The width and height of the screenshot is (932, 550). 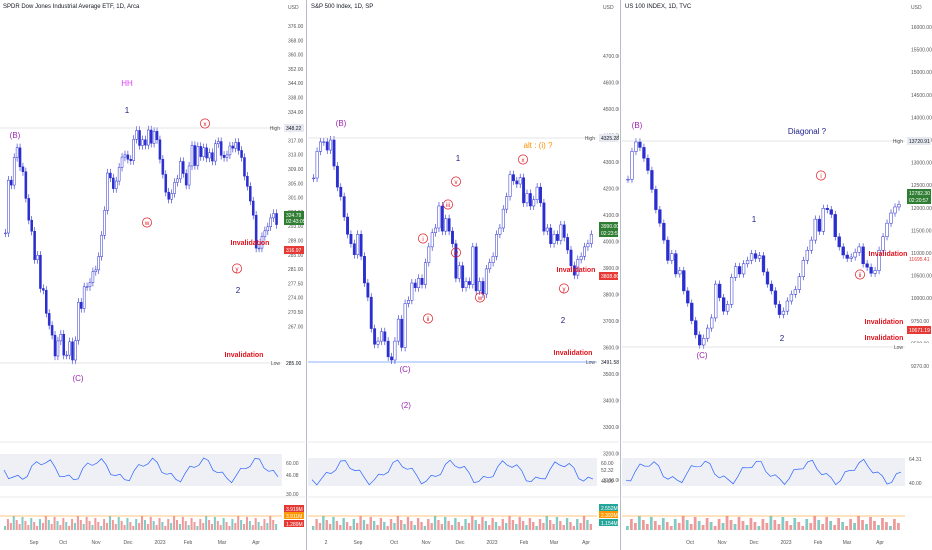 I want to click on price-tag-box, so click(x=294, y=215).